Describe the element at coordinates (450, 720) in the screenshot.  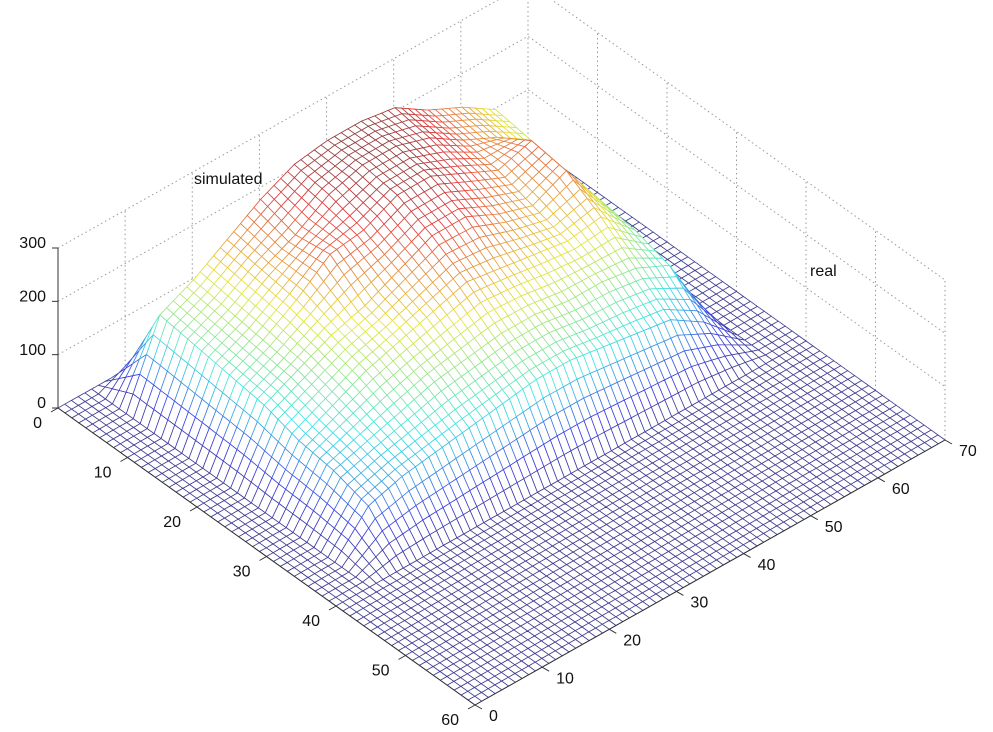
I see `x-tick-label: 60` at that location.